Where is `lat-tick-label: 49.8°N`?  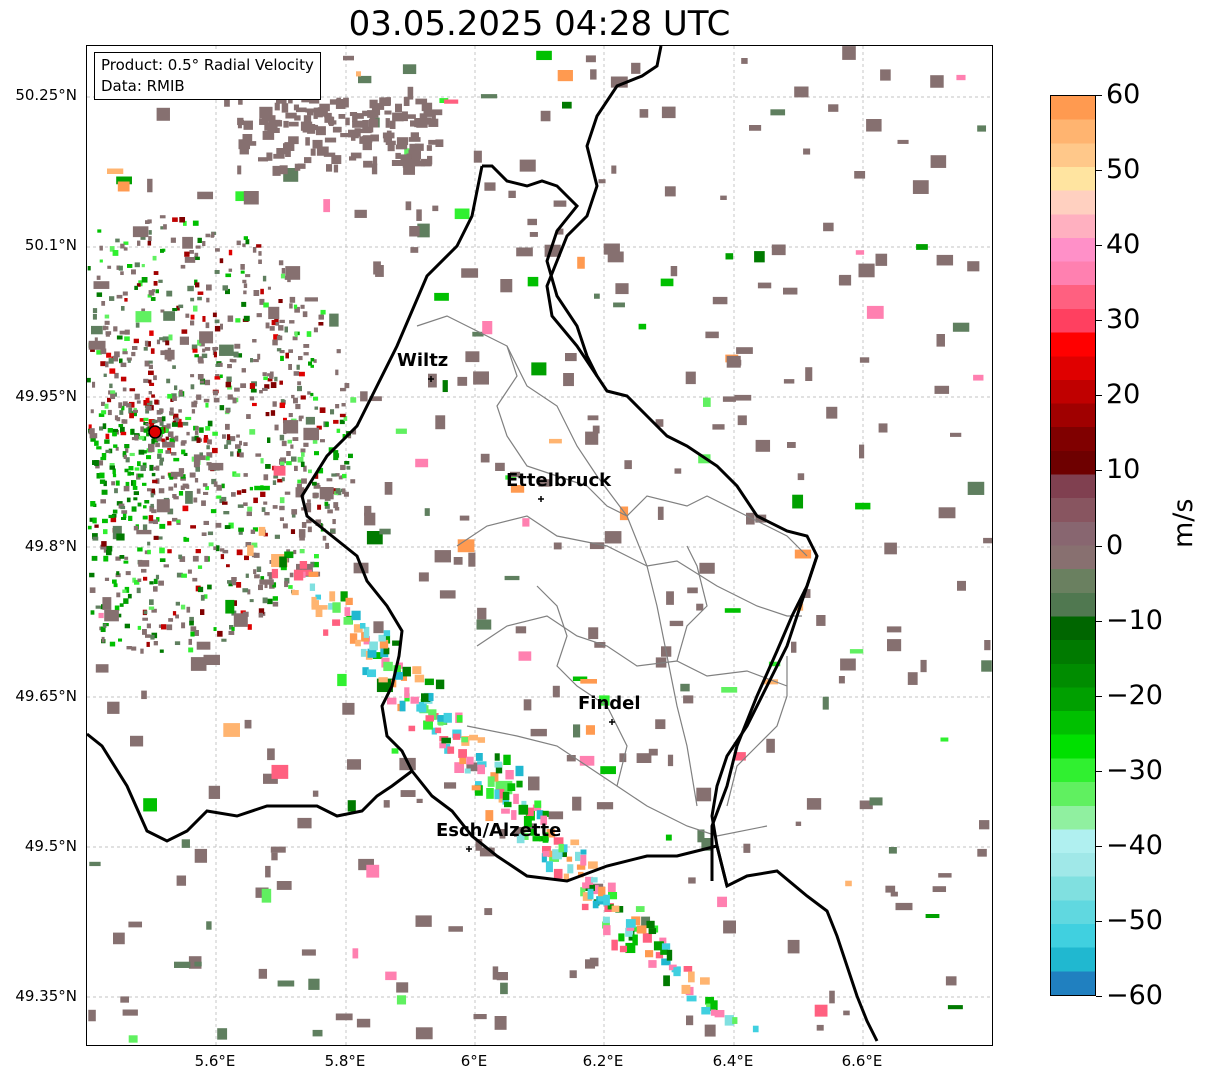
lat-tick-label: 49.8°N is located at coordinates (50, 546).